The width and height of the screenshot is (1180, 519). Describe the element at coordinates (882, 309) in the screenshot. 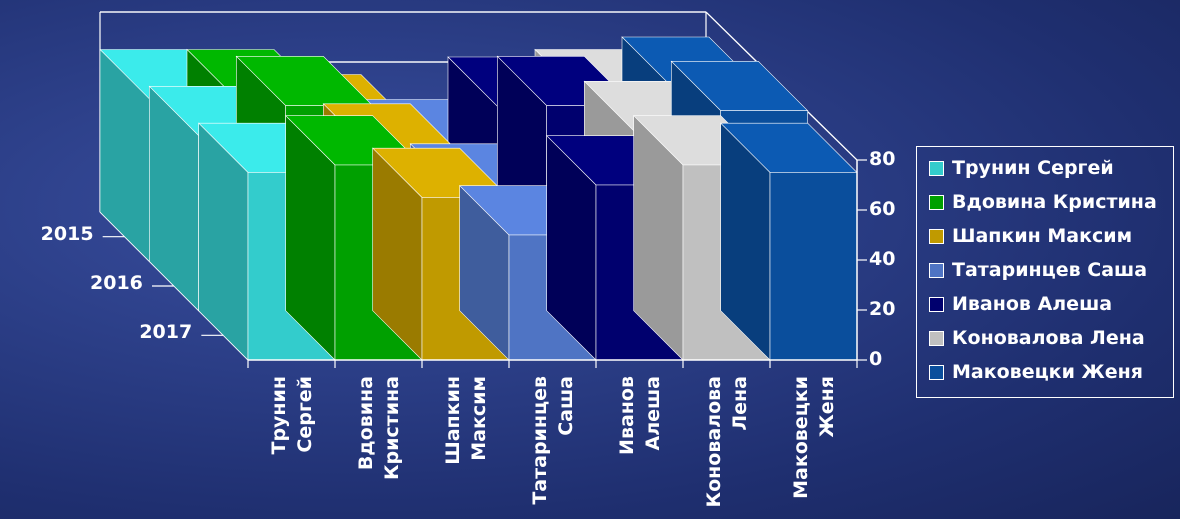

I see `y-tick-label: 20` at that location.